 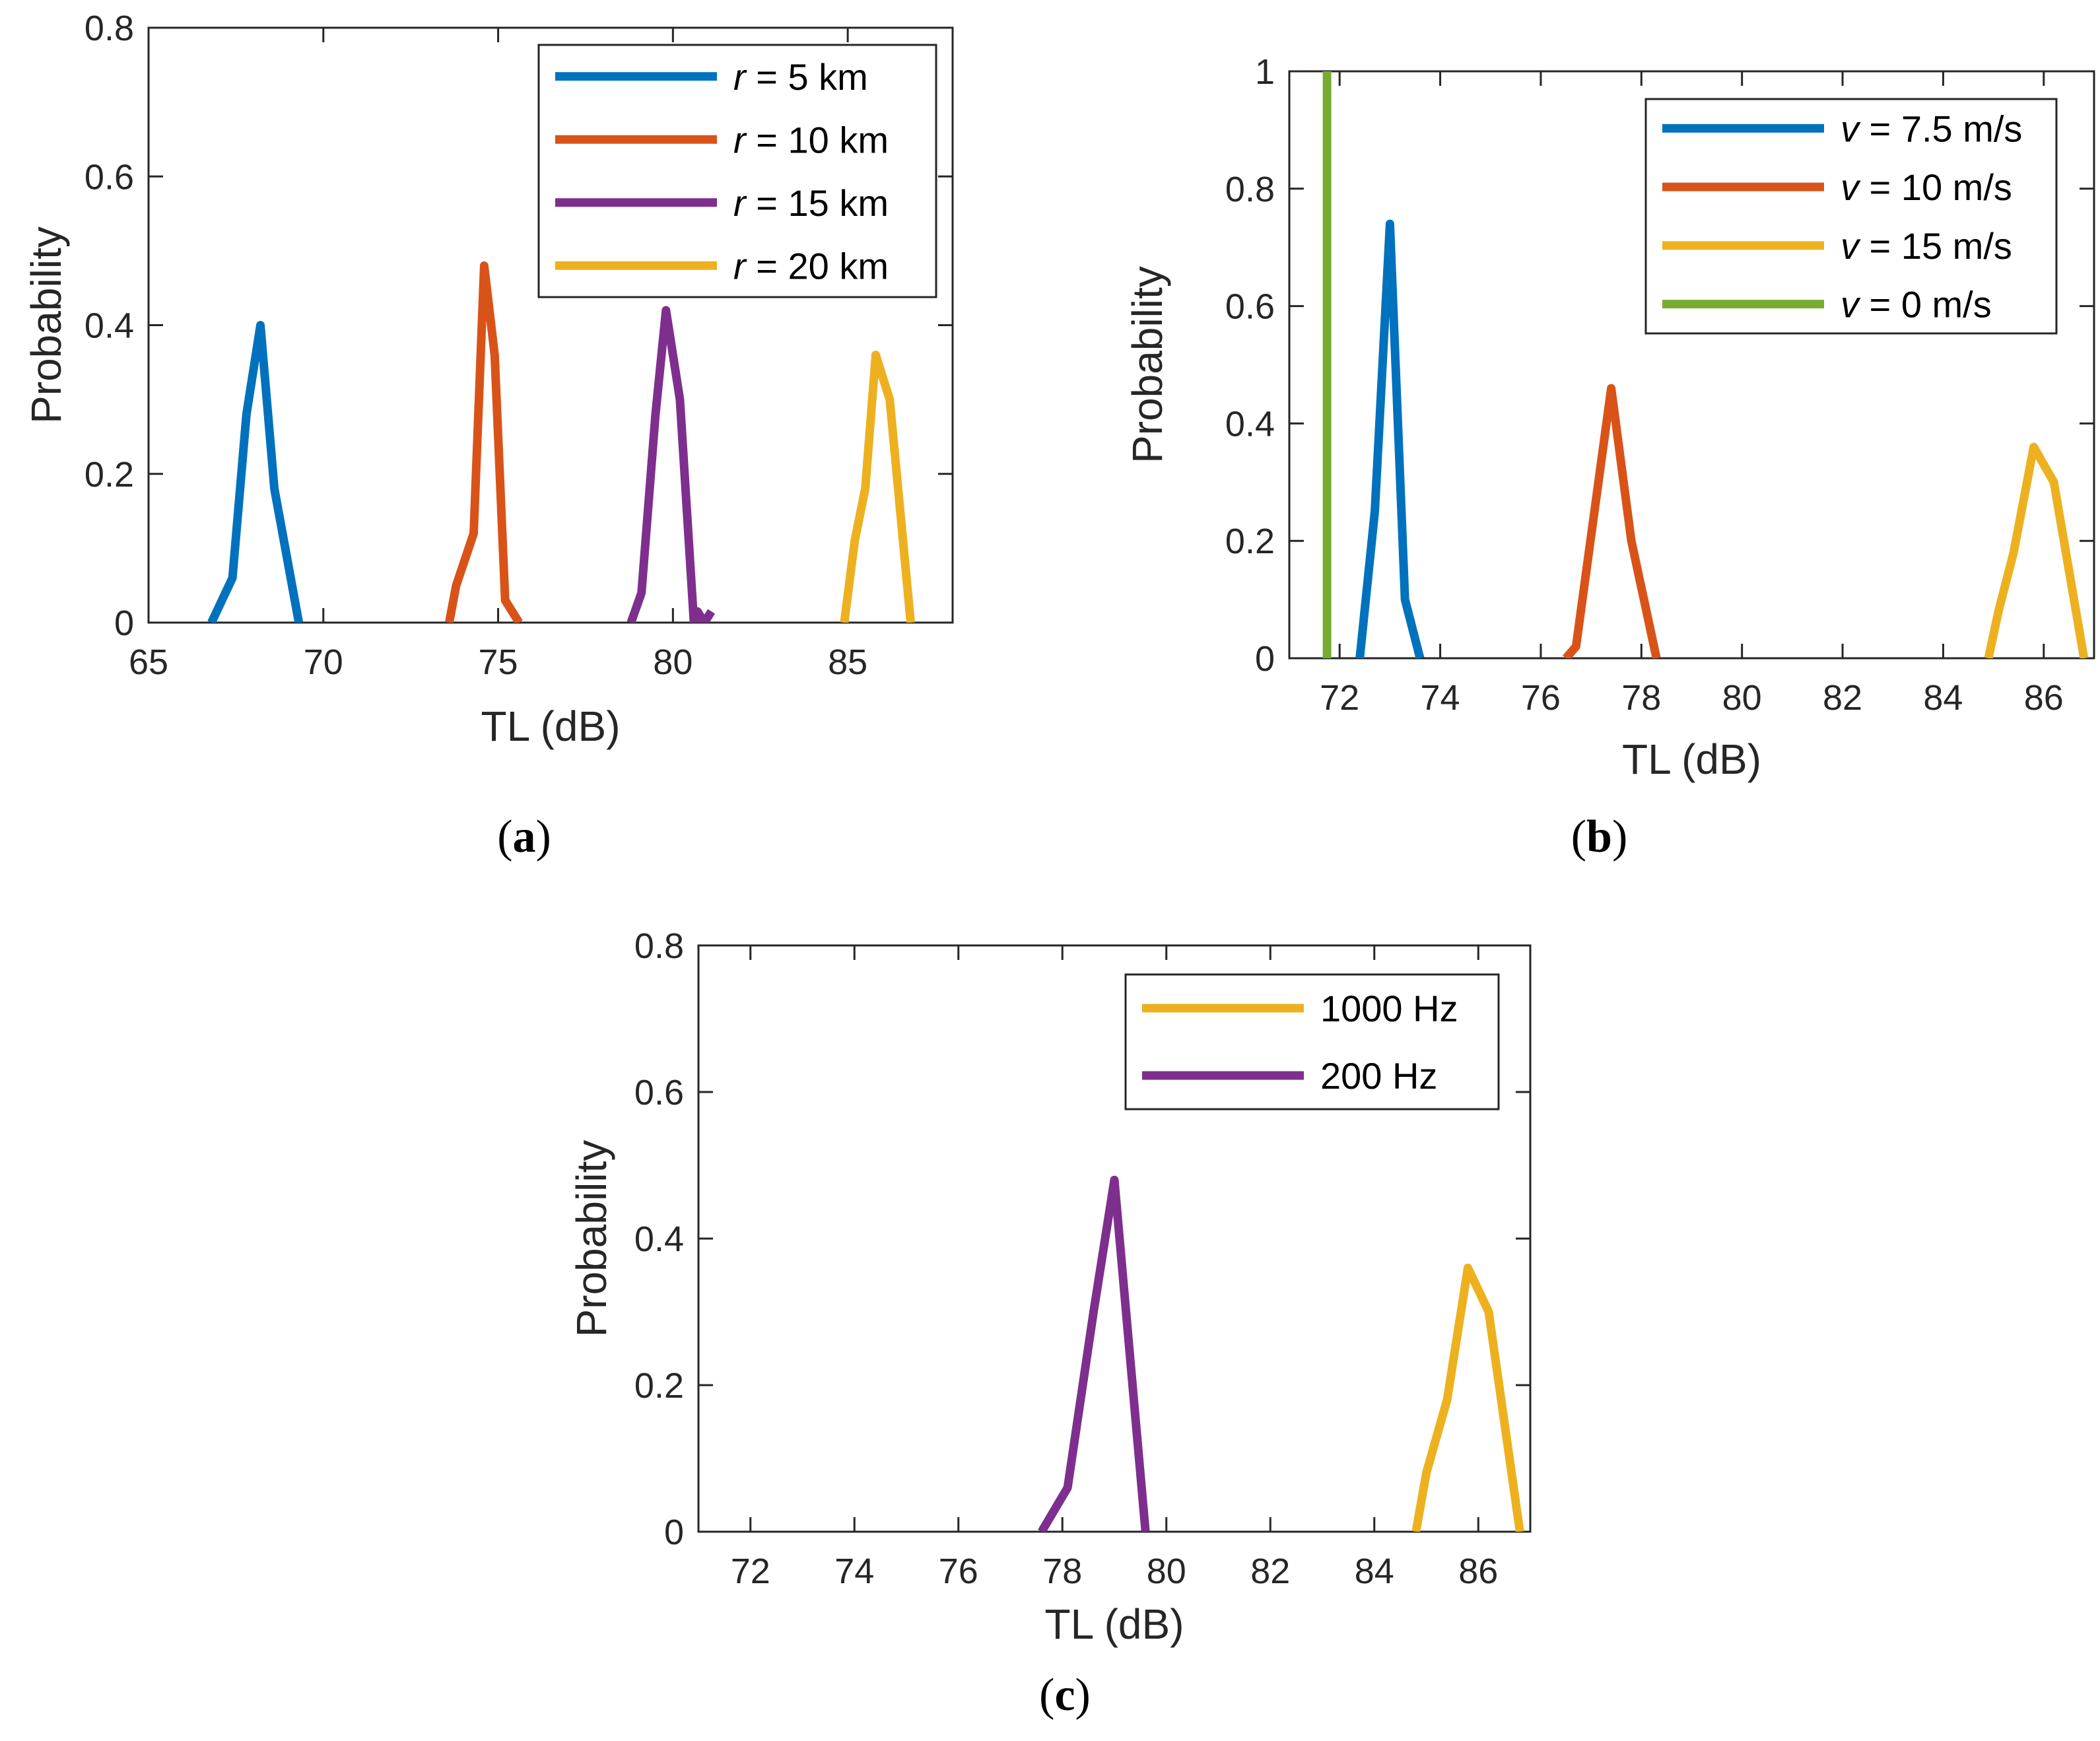 I want to click on legend-entry-3: r = 15 km, so click(x=811, y=203).